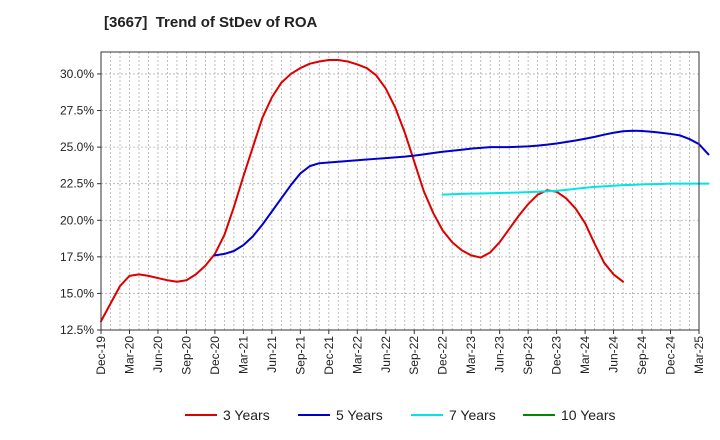 This screenshot has height=440, width=720. What do you see at coordinates (300, 355) in the screenshot?
I see `x-tick-label: Sep-21` at bounding box center [300, 355].